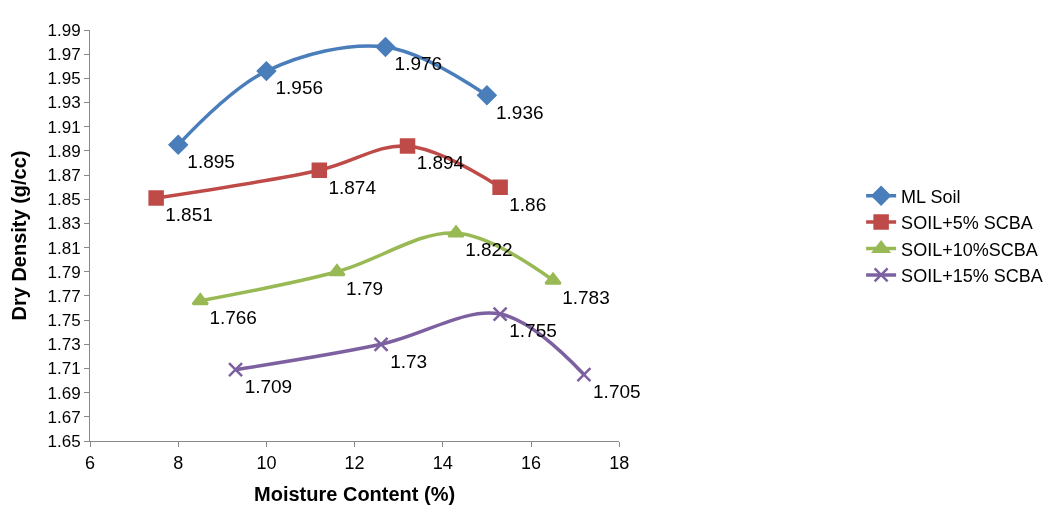 The image size is (1060, 514). Describe the element at coordinates (64, 248) in the screenshot. I see `y-tick-label: 1.81` at that location.